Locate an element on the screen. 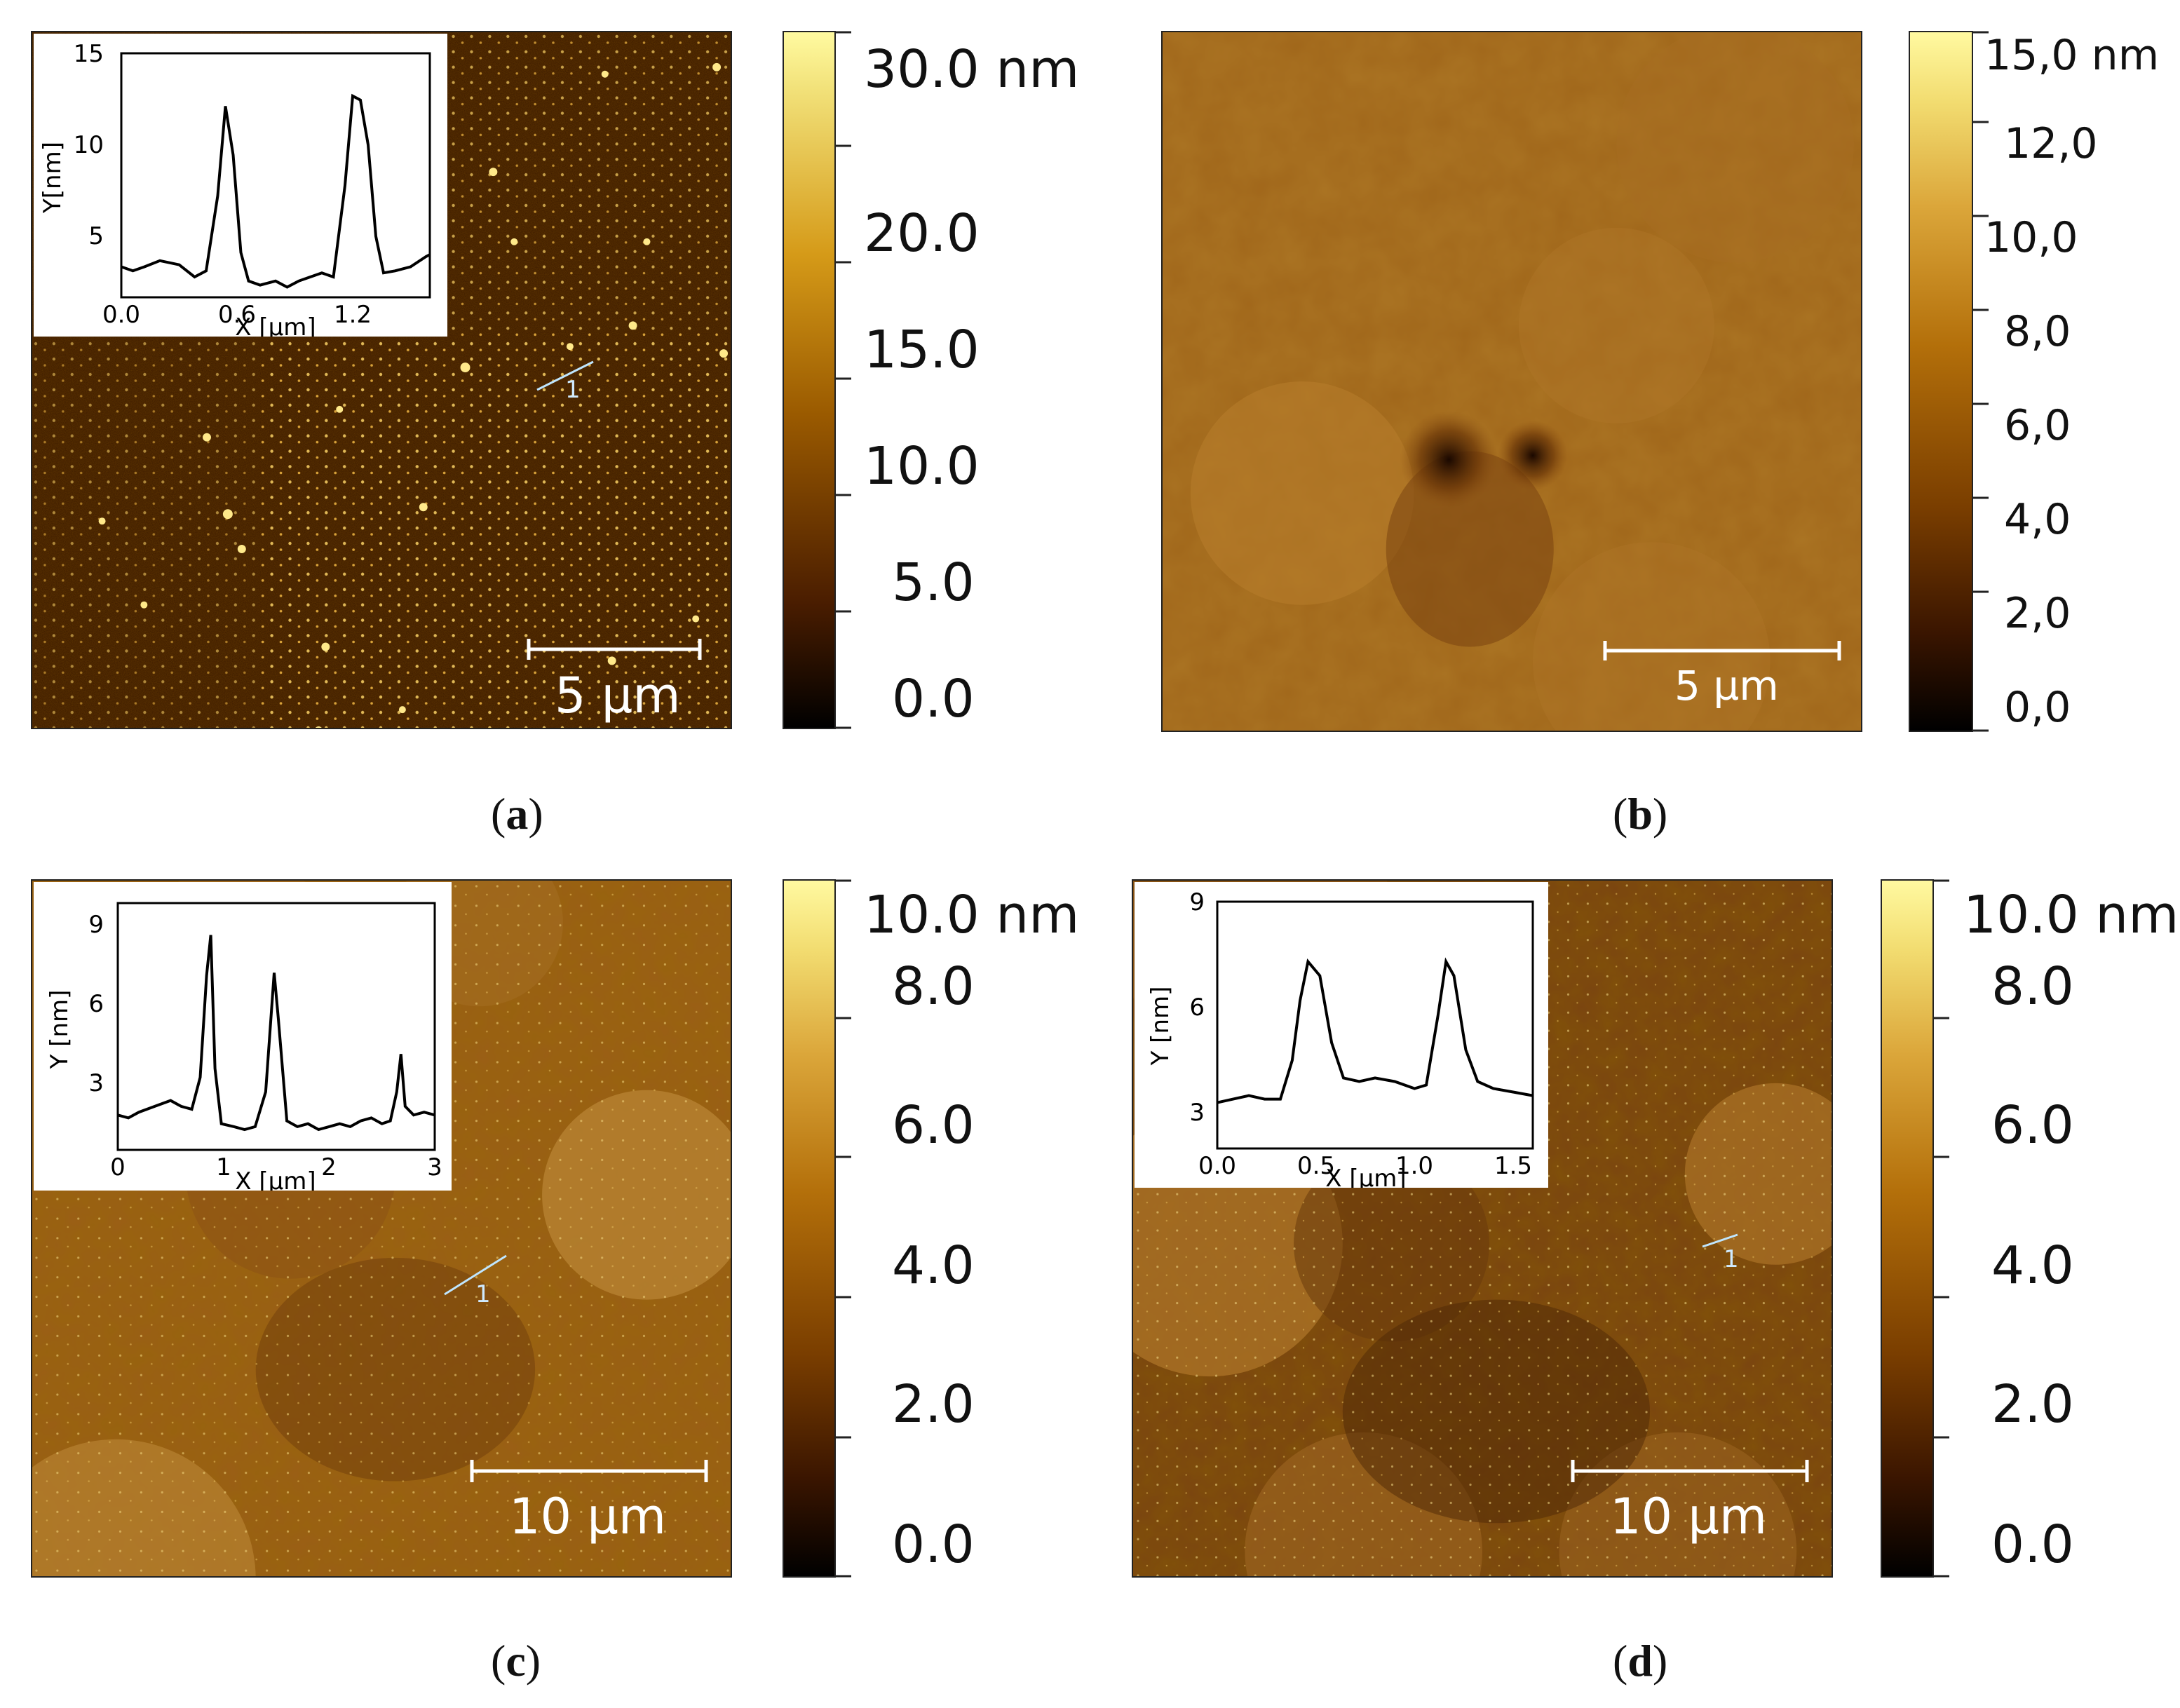 Image resolution: width=2180 pixels, height=1708 pixels. colorbar-label: 2,0 is located at coordinates (2037, 613).